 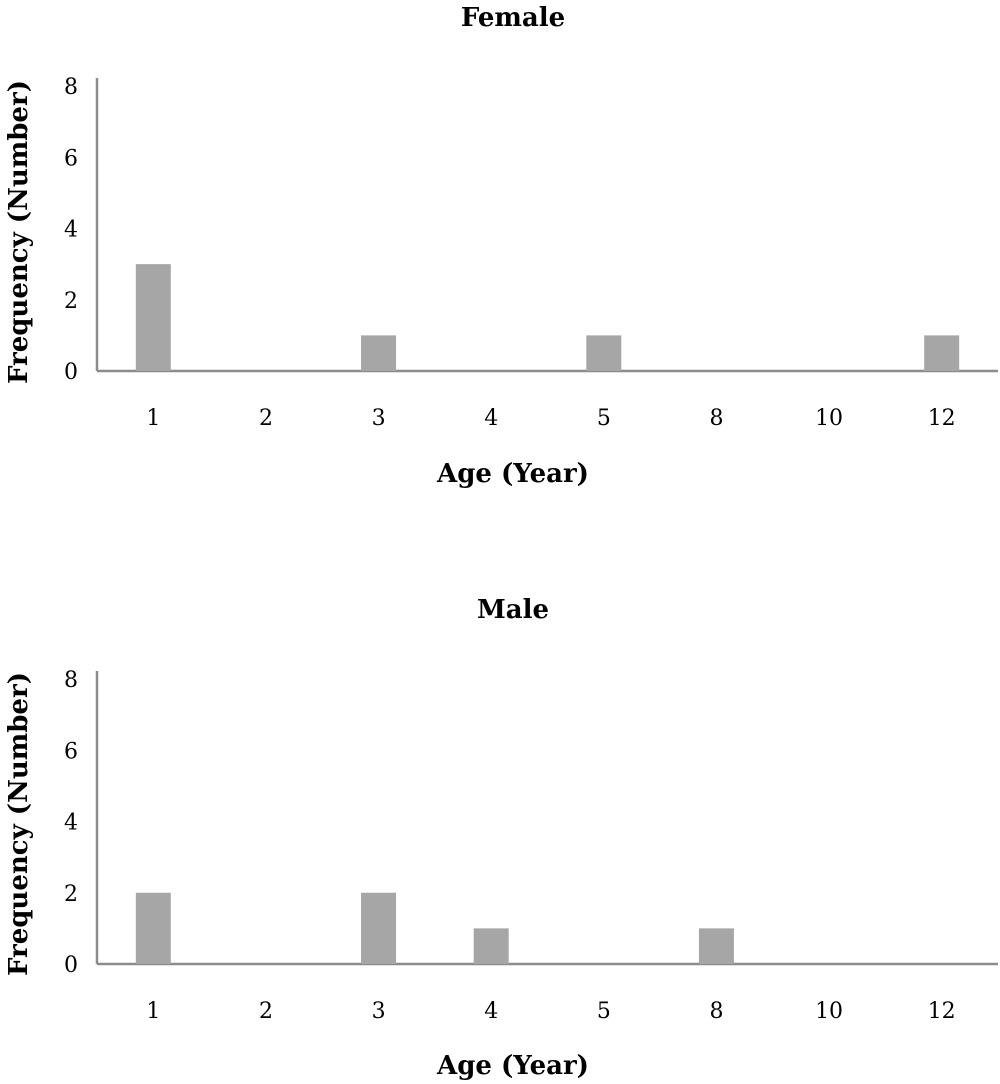 I want to click on chart-title: Male, so click(x=513, y=610).